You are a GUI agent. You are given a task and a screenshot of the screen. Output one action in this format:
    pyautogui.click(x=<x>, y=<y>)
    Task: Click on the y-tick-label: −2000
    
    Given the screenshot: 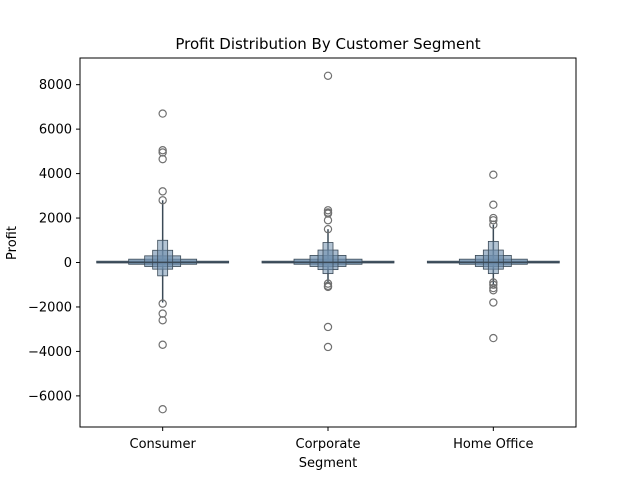 What is the action you would take?
    pyautogui.click(x=50, y=307)
    